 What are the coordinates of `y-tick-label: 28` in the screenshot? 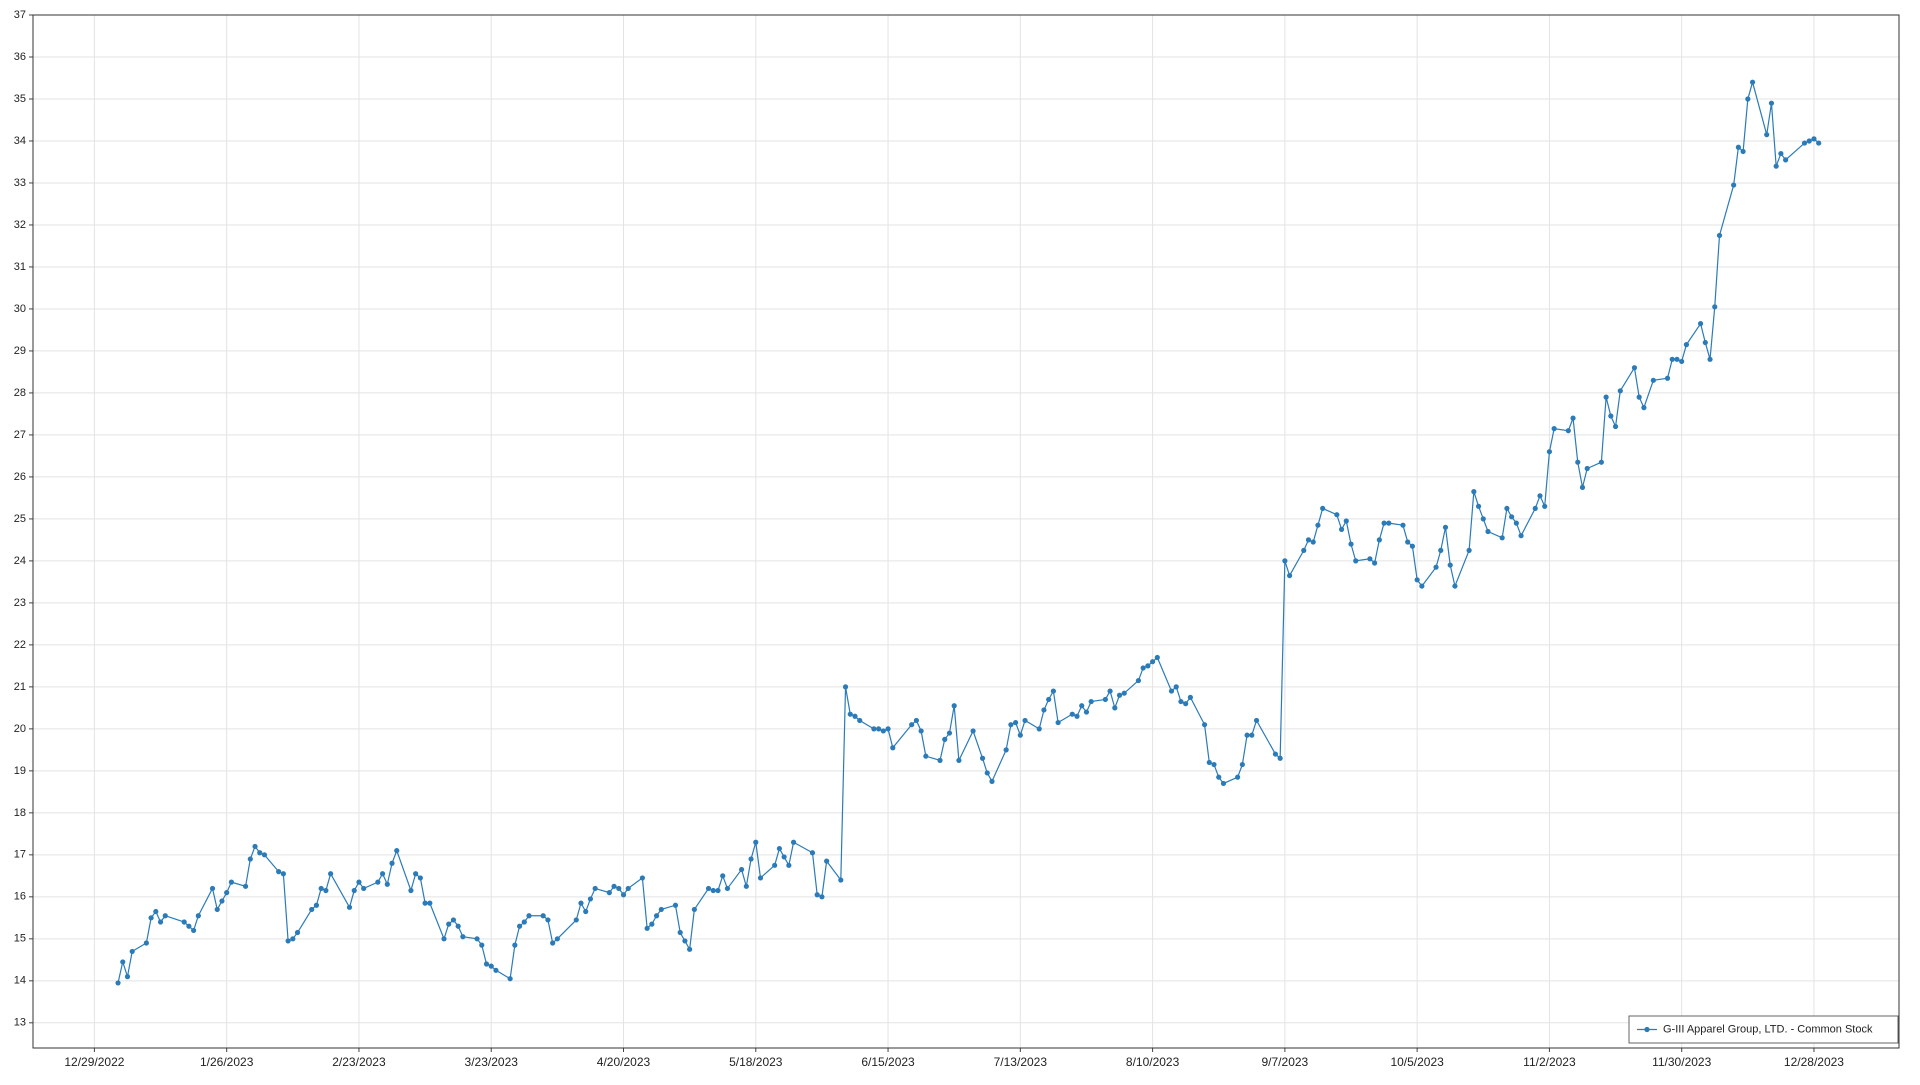 It's located at (20, 393).